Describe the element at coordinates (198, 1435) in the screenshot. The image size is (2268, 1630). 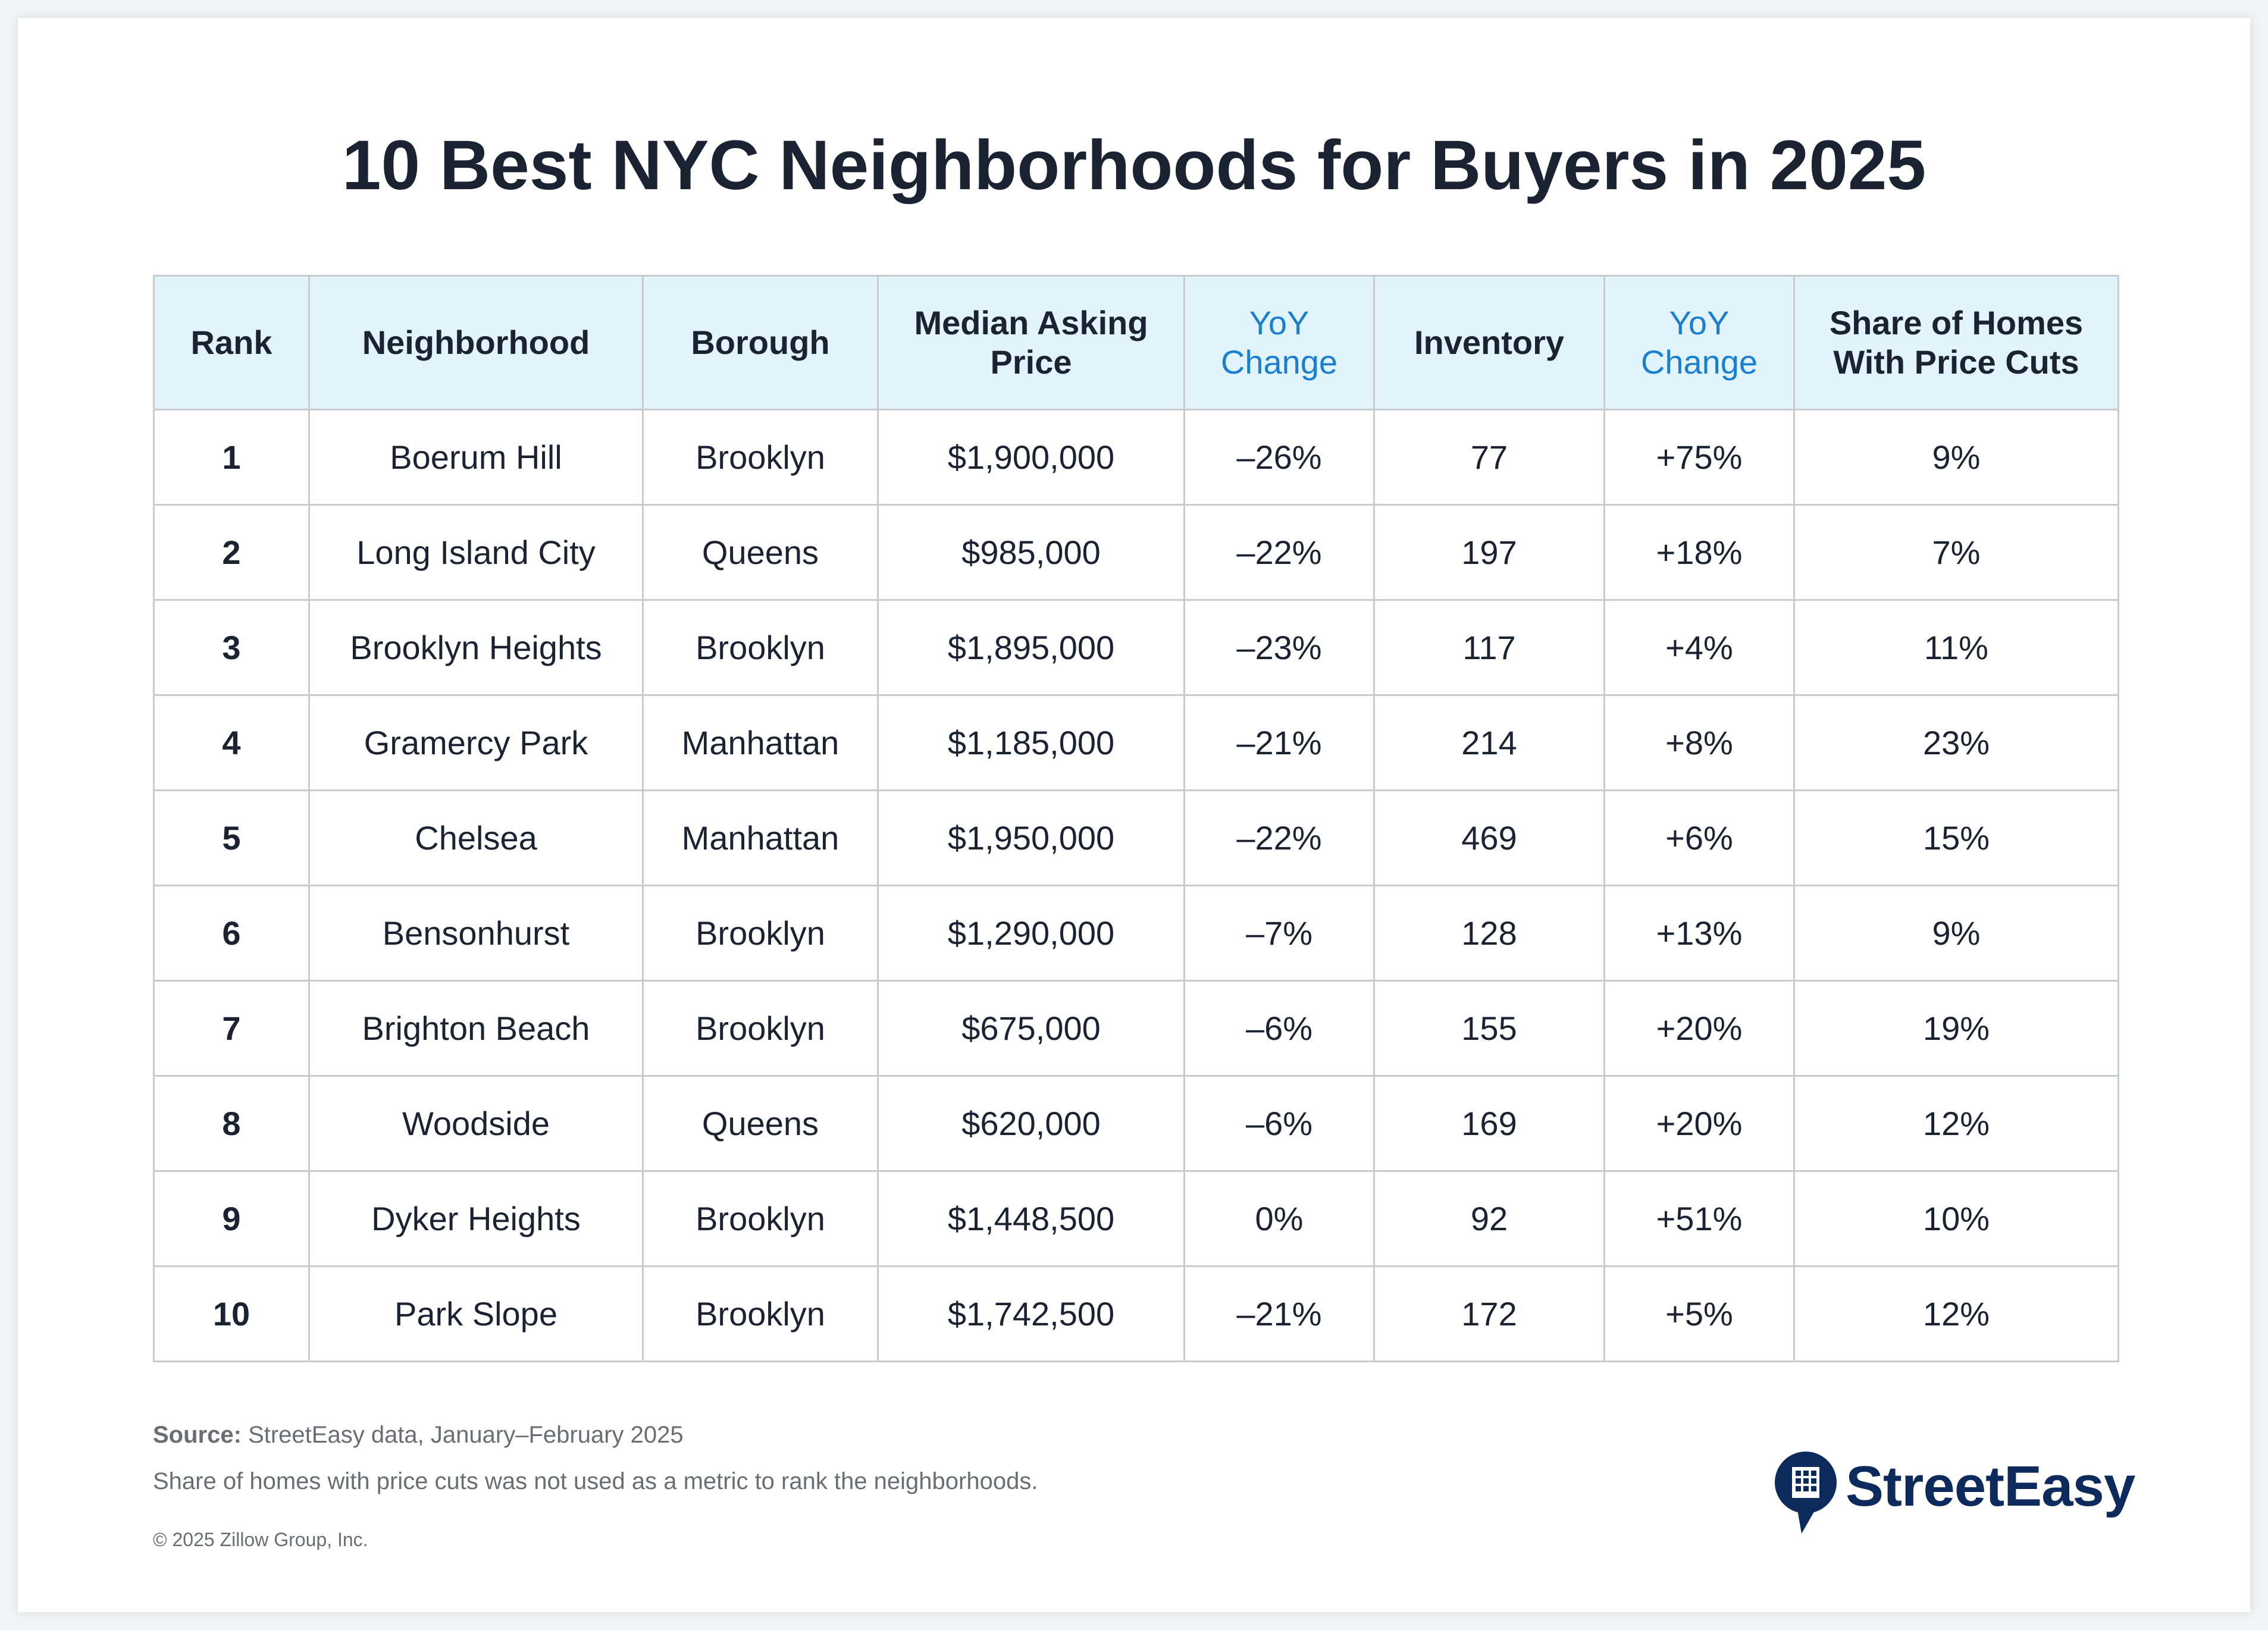
I see `source-label: Source:` at that location.